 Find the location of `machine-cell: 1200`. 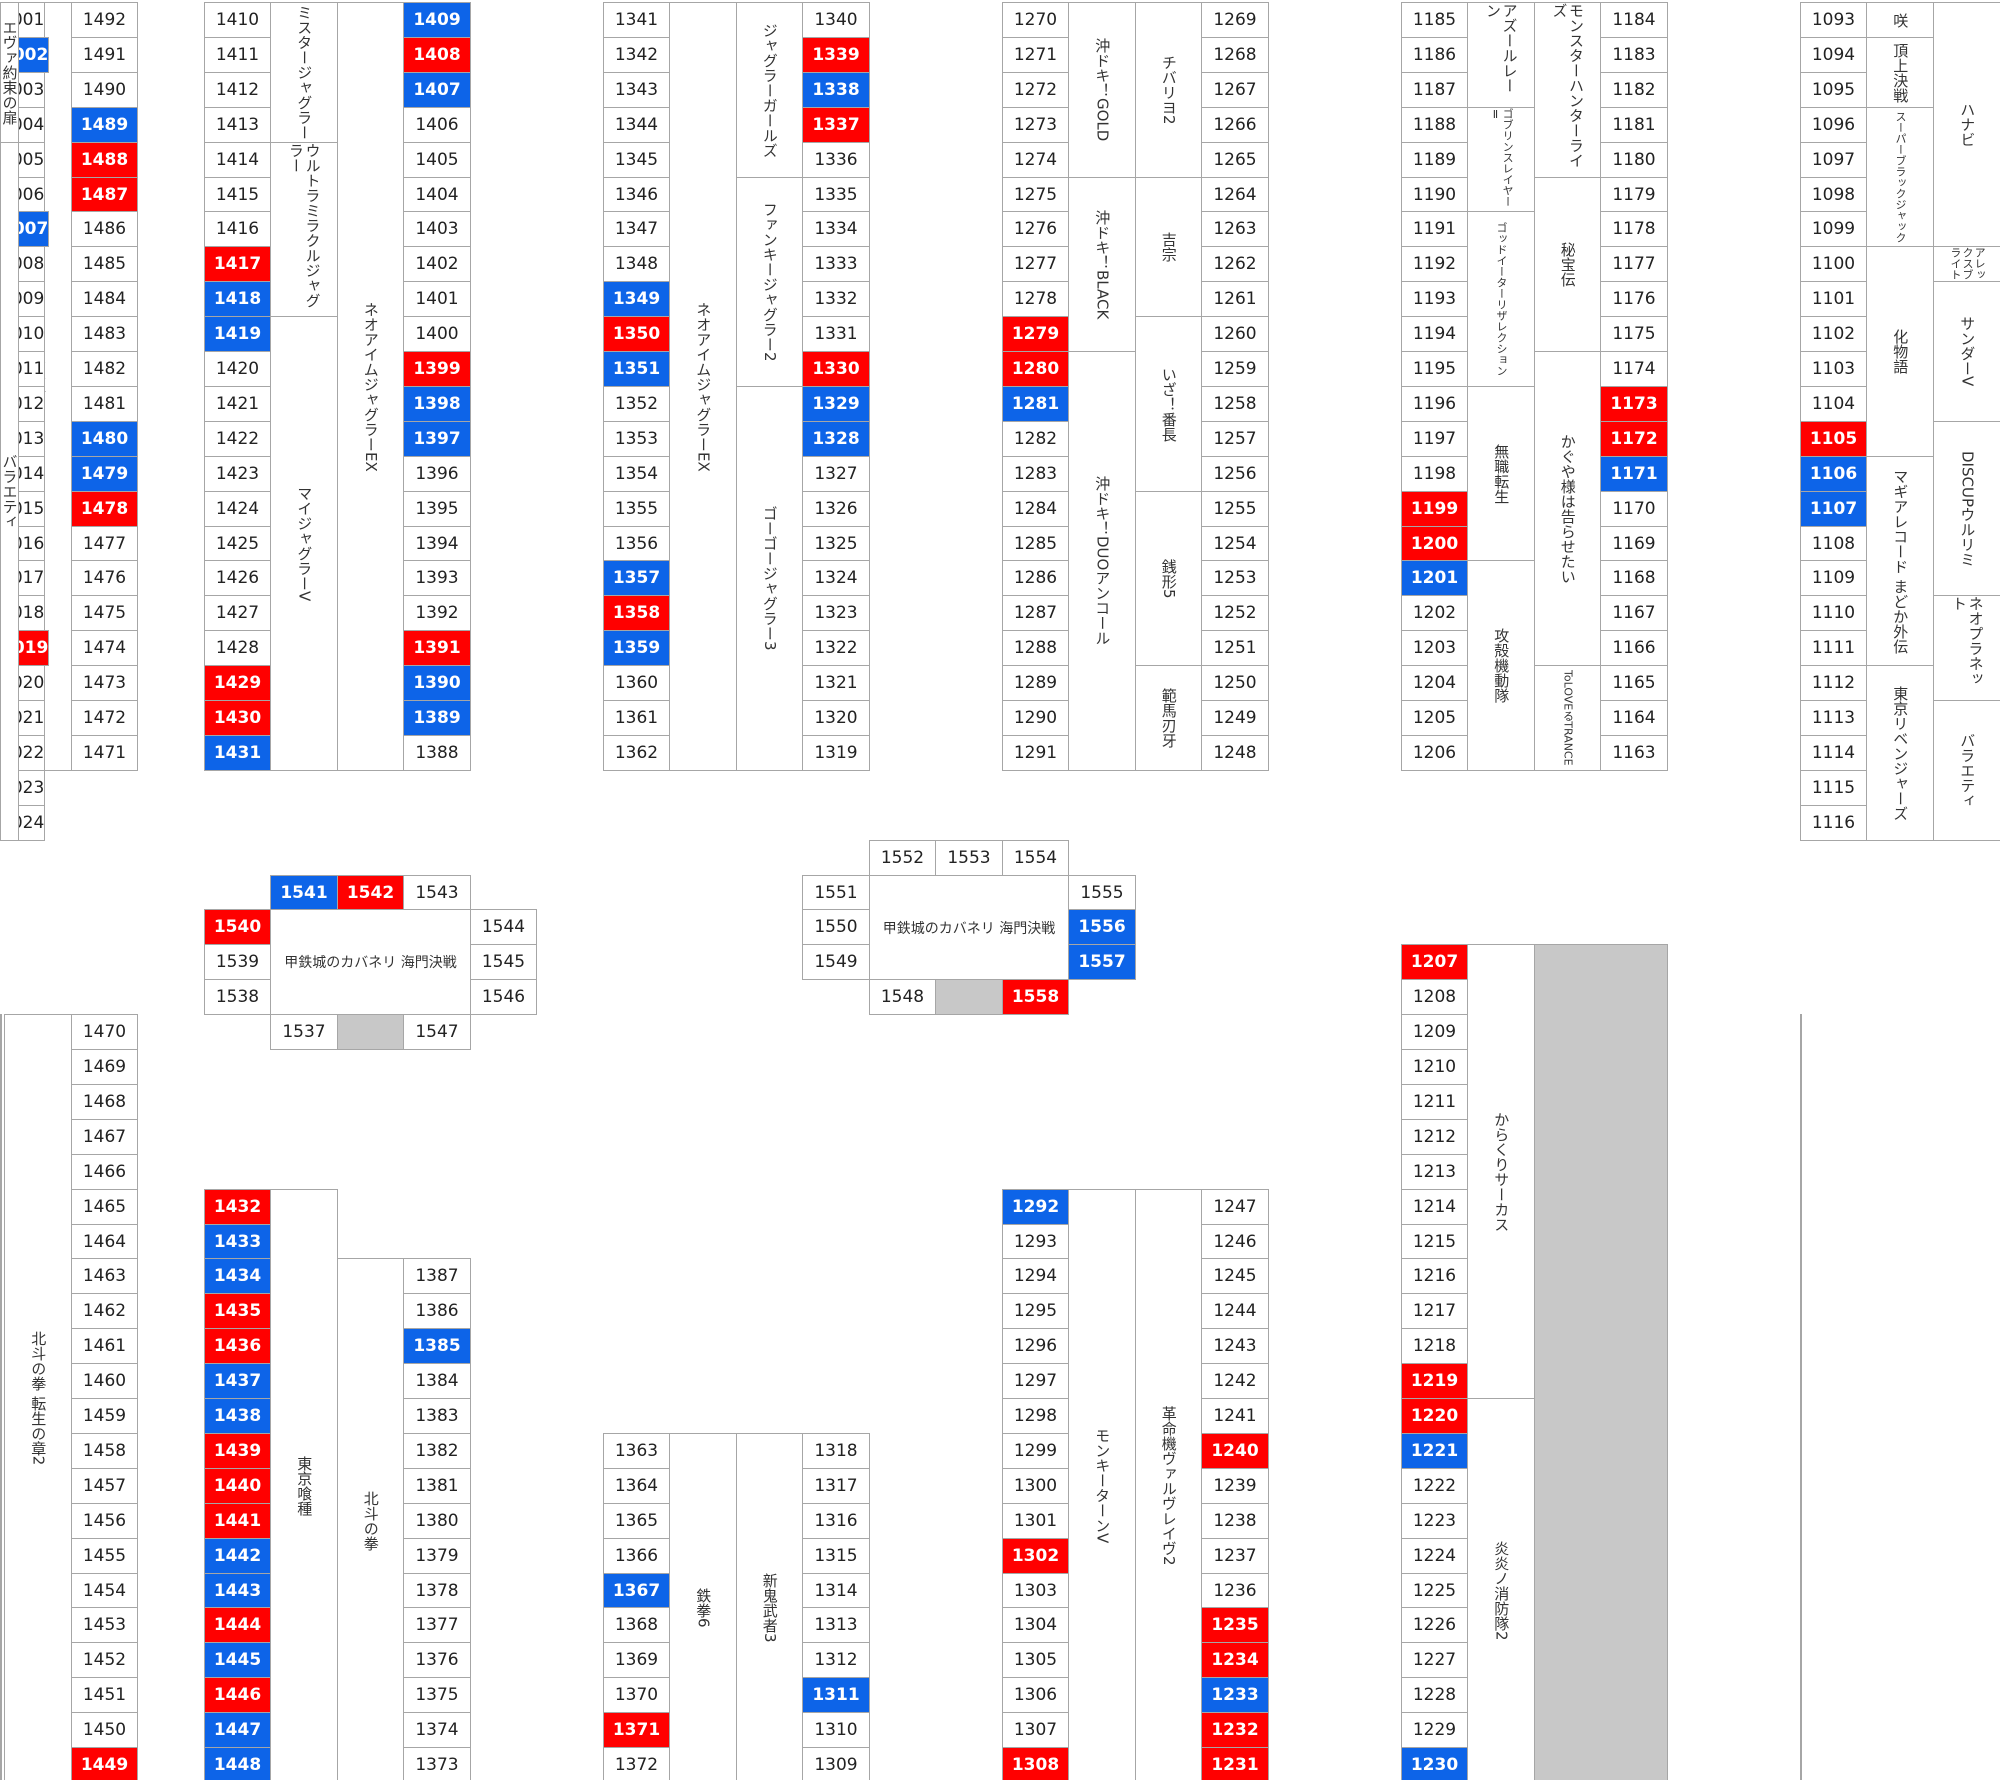

machine-cell: 1200 is located at coordinates (1434, 543).